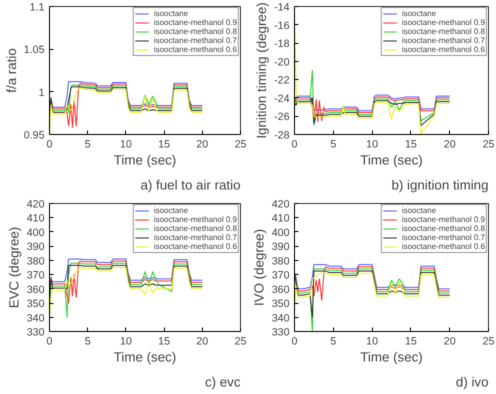 This screenshot has height=394, width=496. Describe the element at coordinates (472, 382) in the screenshot. I see `text: d) ivo` at that location.